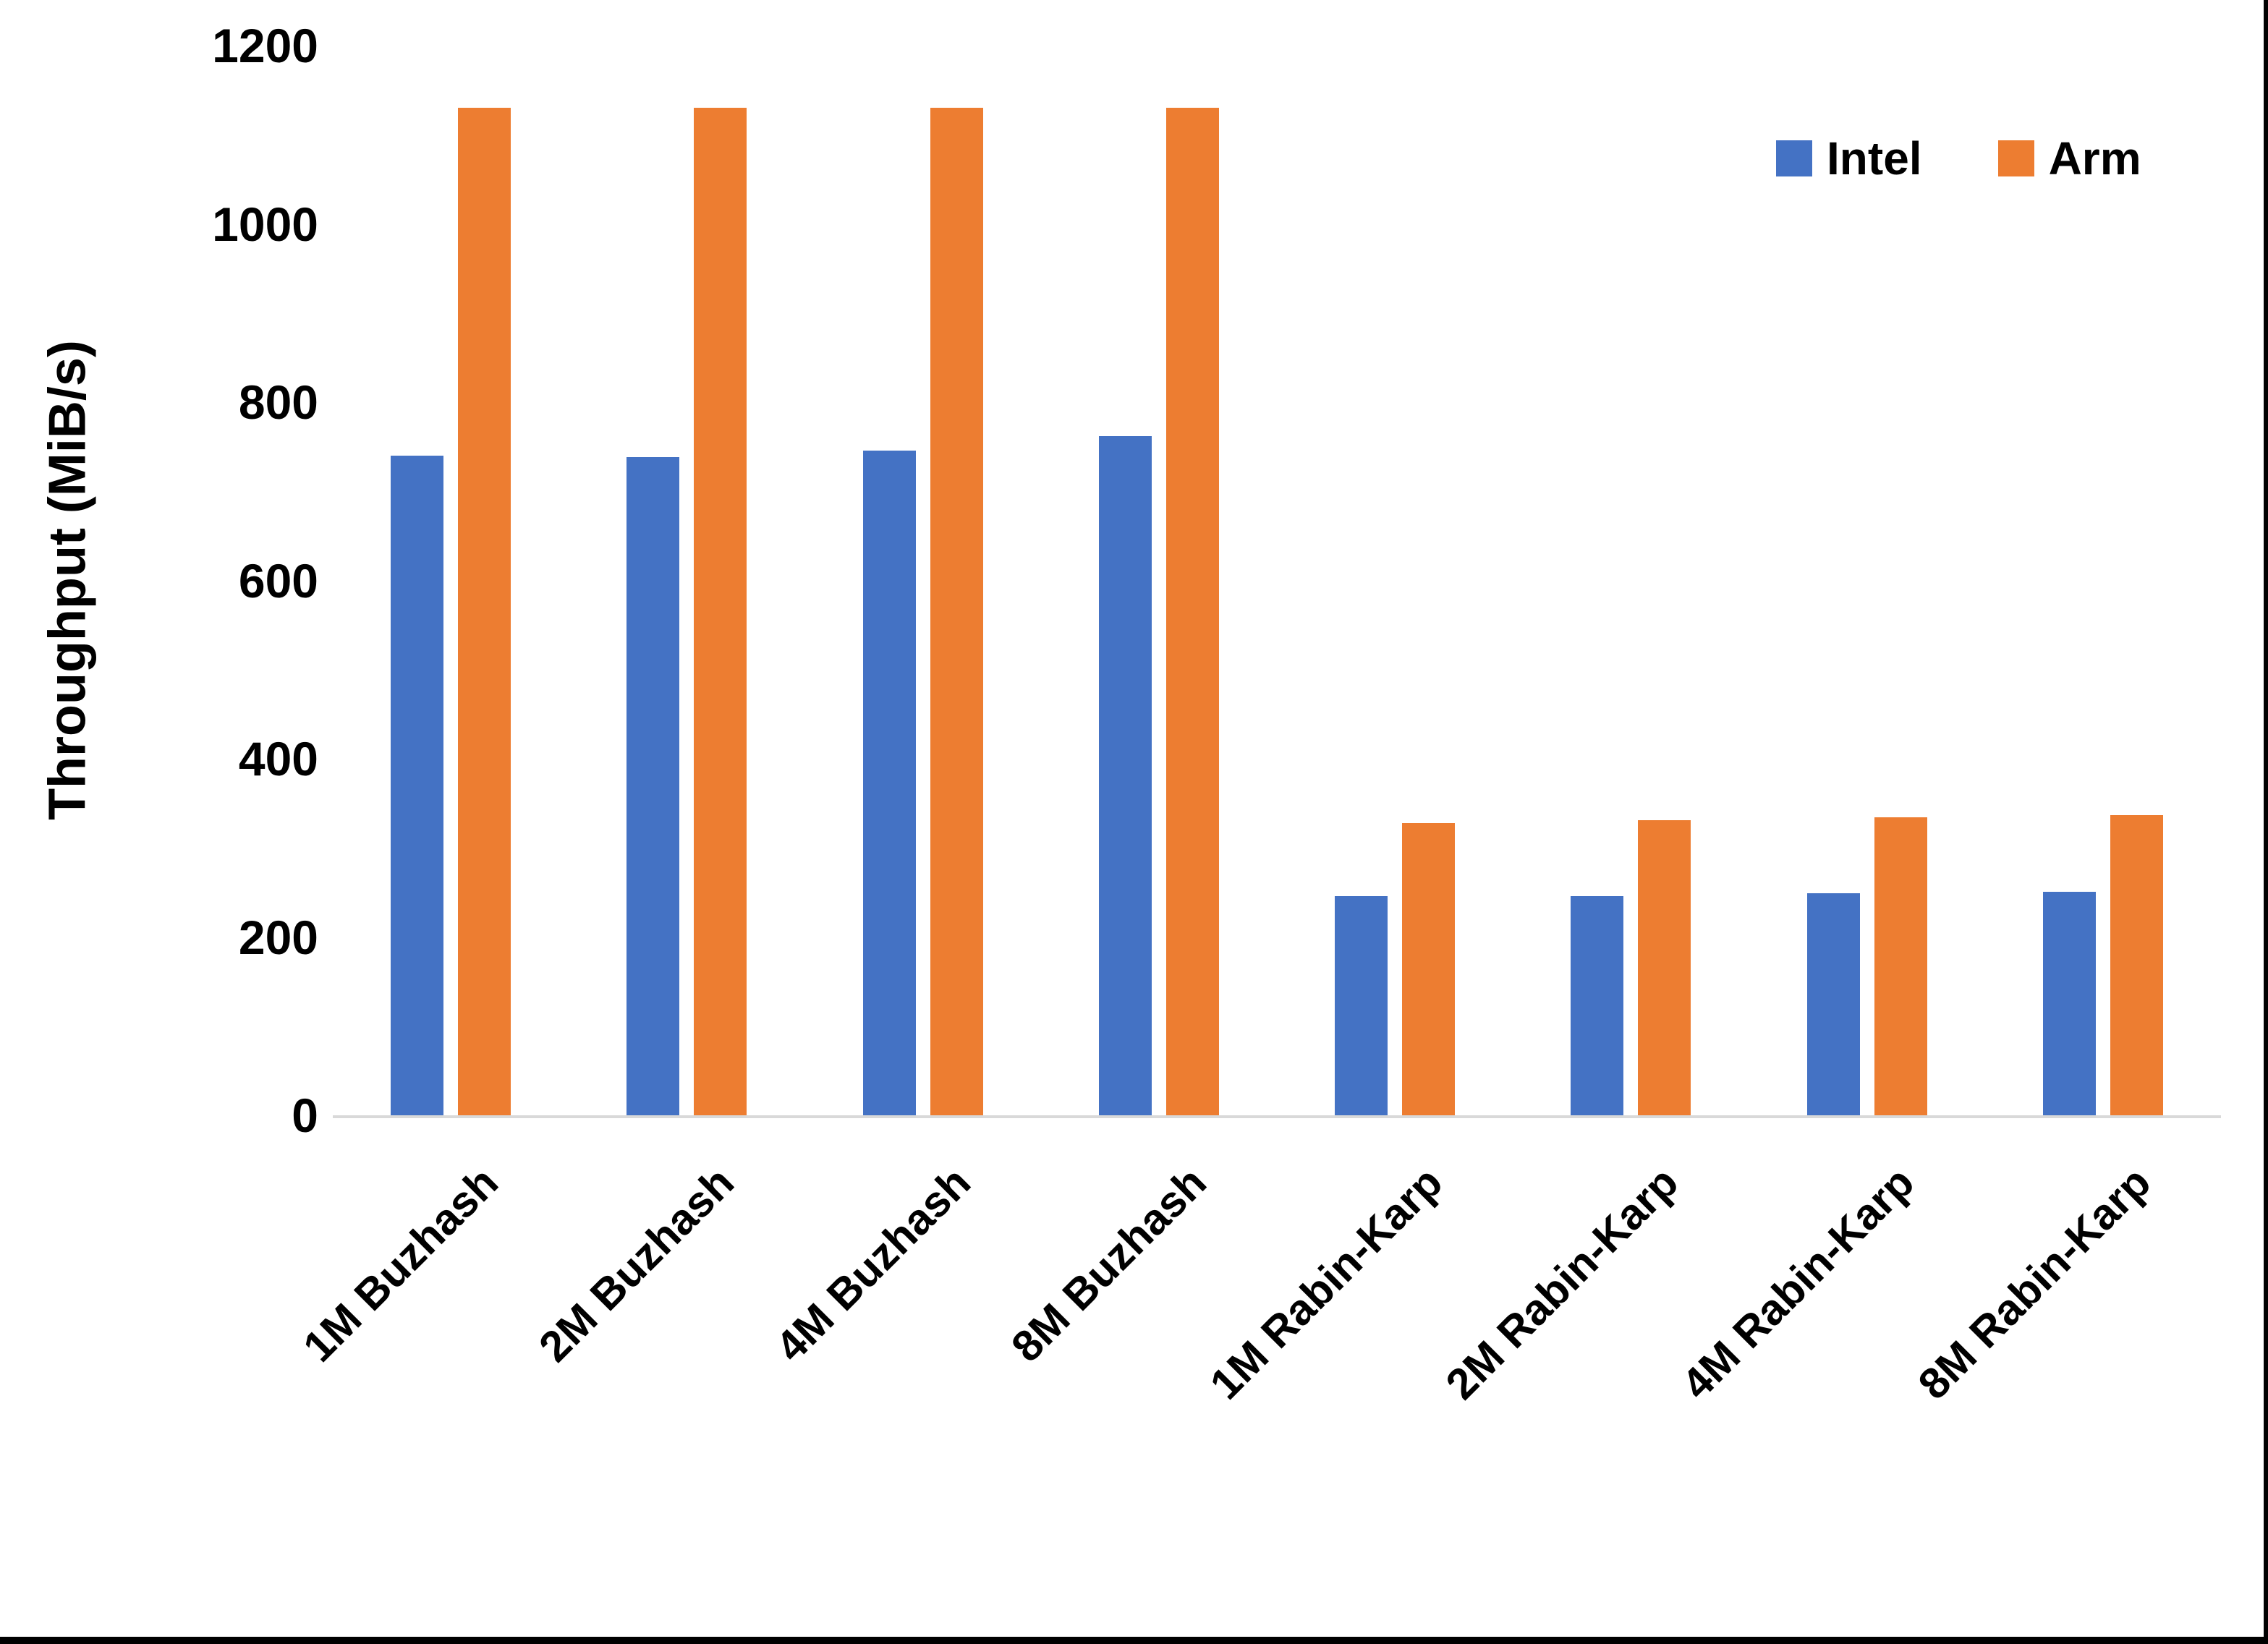 The image size is (2268, 1644). I want to click on legend-item-intel: Intel, so click(1849, 158).